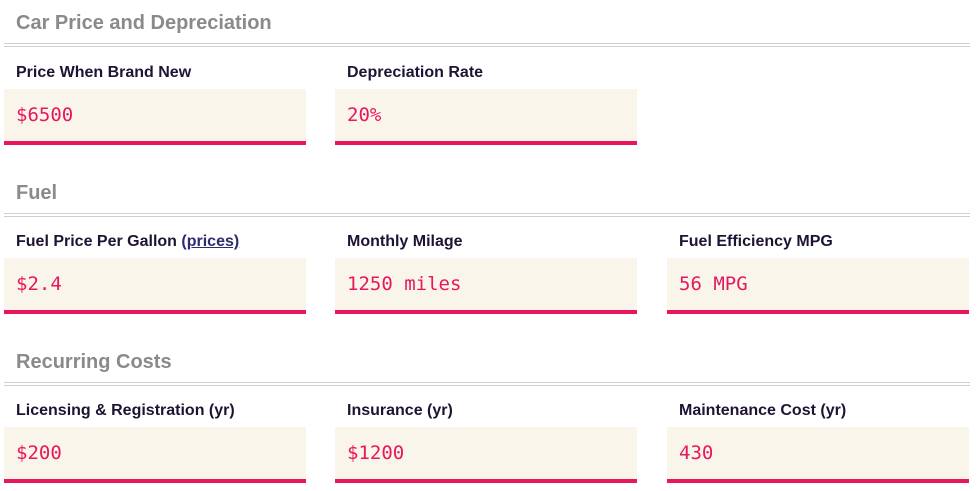 The width and height of the screenshot is (977, 491). I want to click on section-title-car-price: Car Price and Depreciation, so click(144, 23).